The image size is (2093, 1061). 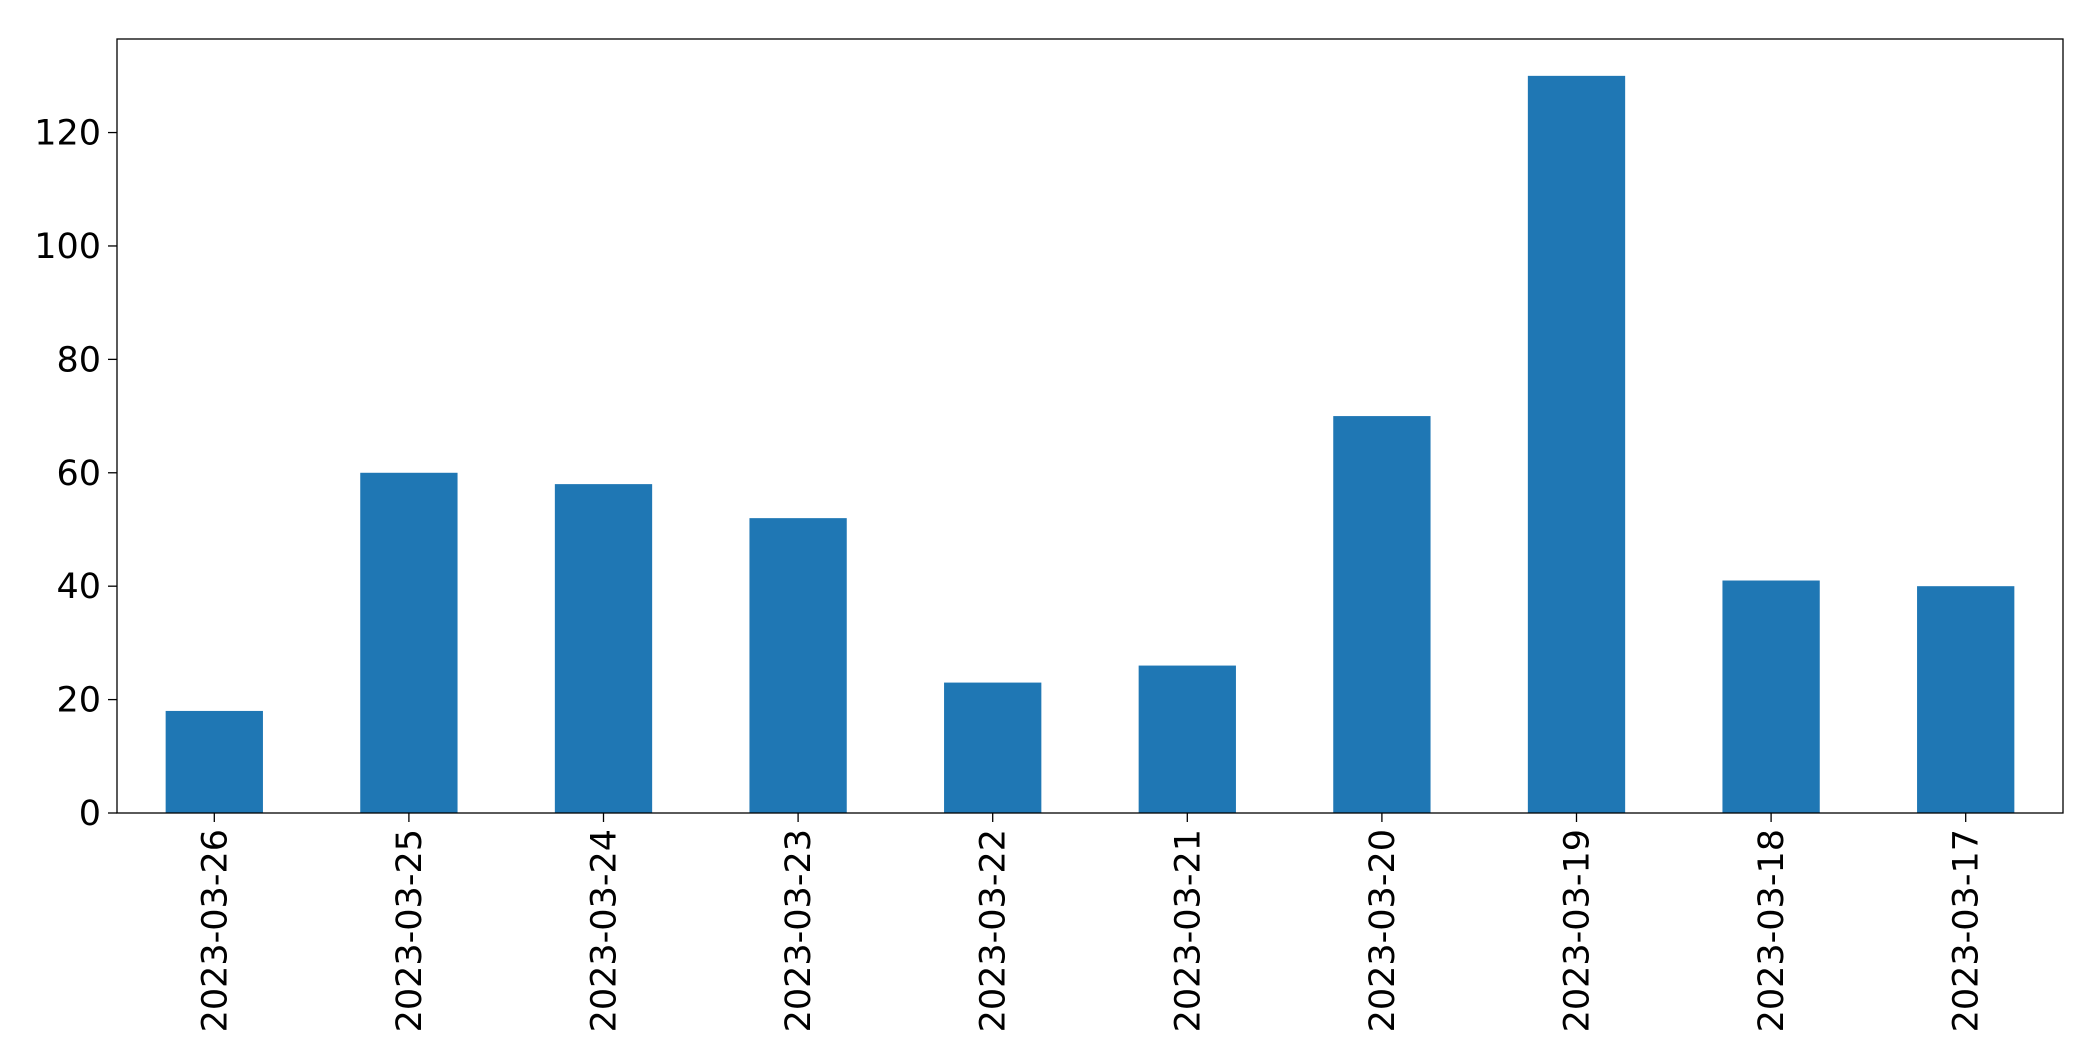 I want to click on x-tick-label: 2023-03-24, so click(x=605, y=930).